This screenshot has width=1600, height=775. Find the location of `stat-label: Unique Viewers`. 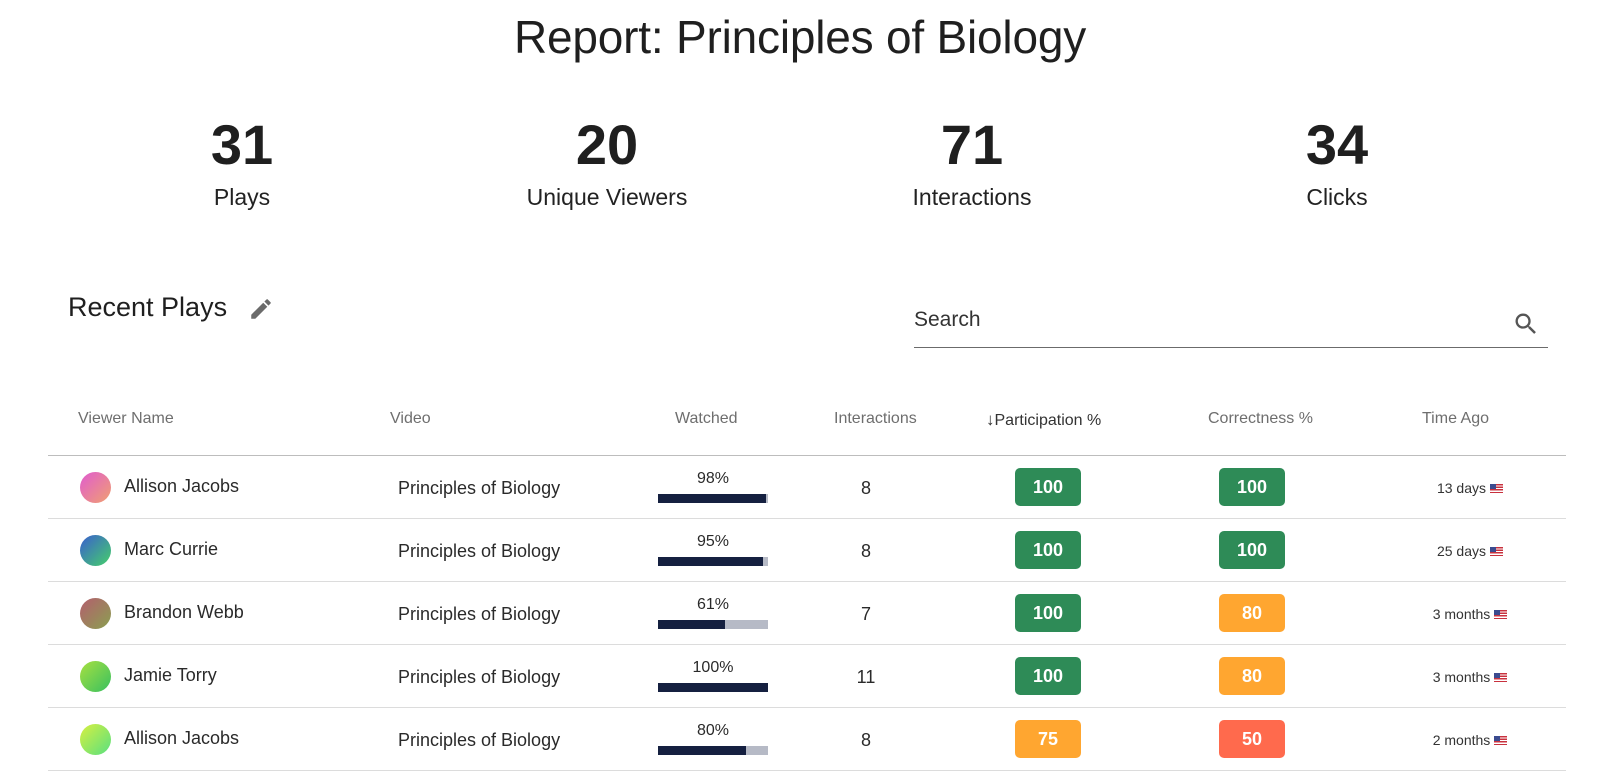

stat-label: Unique Viewers is located at coordinates (607, 197).